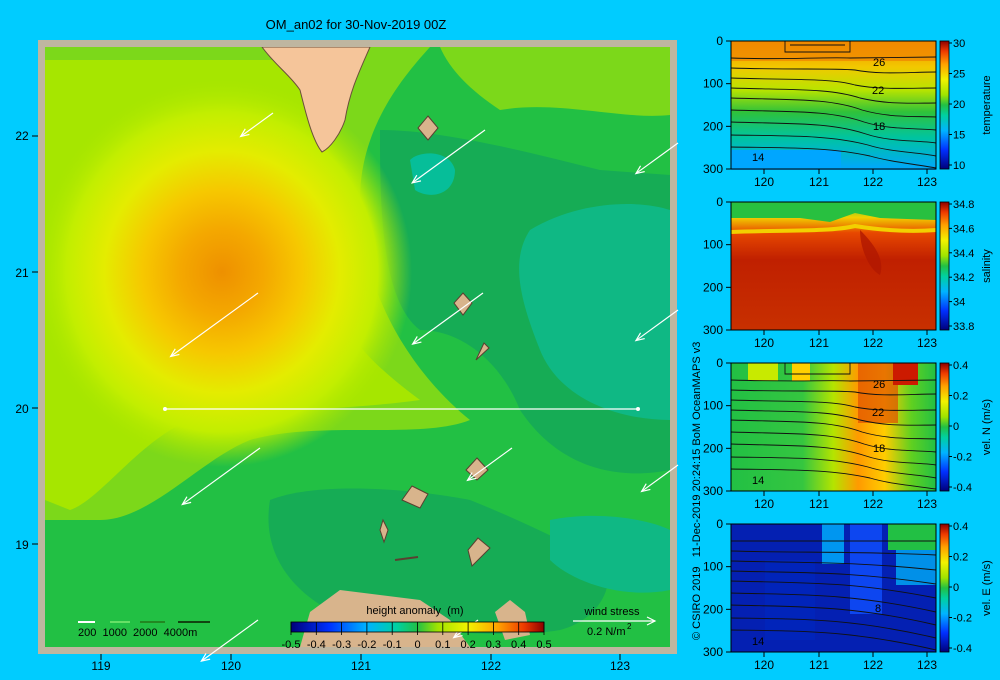 This screenshot has width=1000, height=680. What do you see at coordinates (959, 303) in the screenshot?
I see `colorbar-tick-label: 34` at bounding box center [959, 303].